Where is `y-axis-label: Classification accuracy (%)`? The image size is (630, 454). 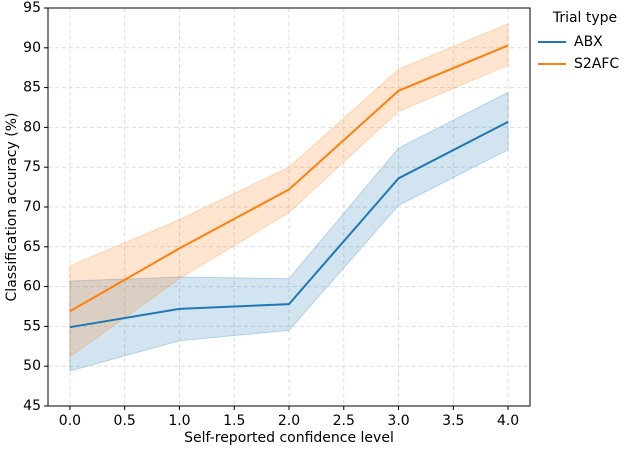 y-axis-label: Classification accuracy (%) is located at coordinates (12, 207).